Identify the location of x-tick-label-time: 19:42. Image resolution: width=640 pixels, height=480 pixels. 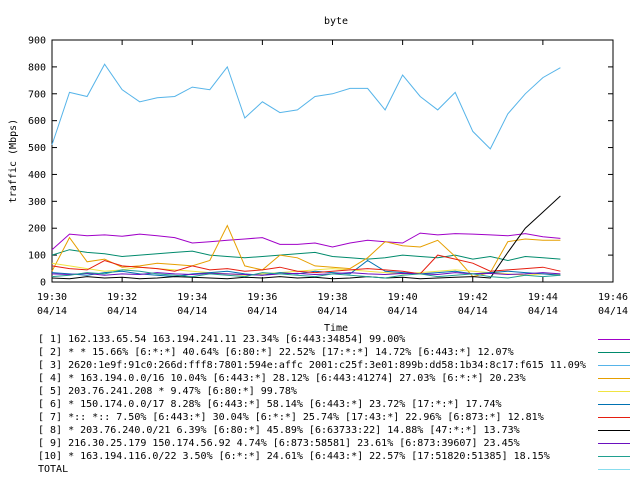
(473, 297).